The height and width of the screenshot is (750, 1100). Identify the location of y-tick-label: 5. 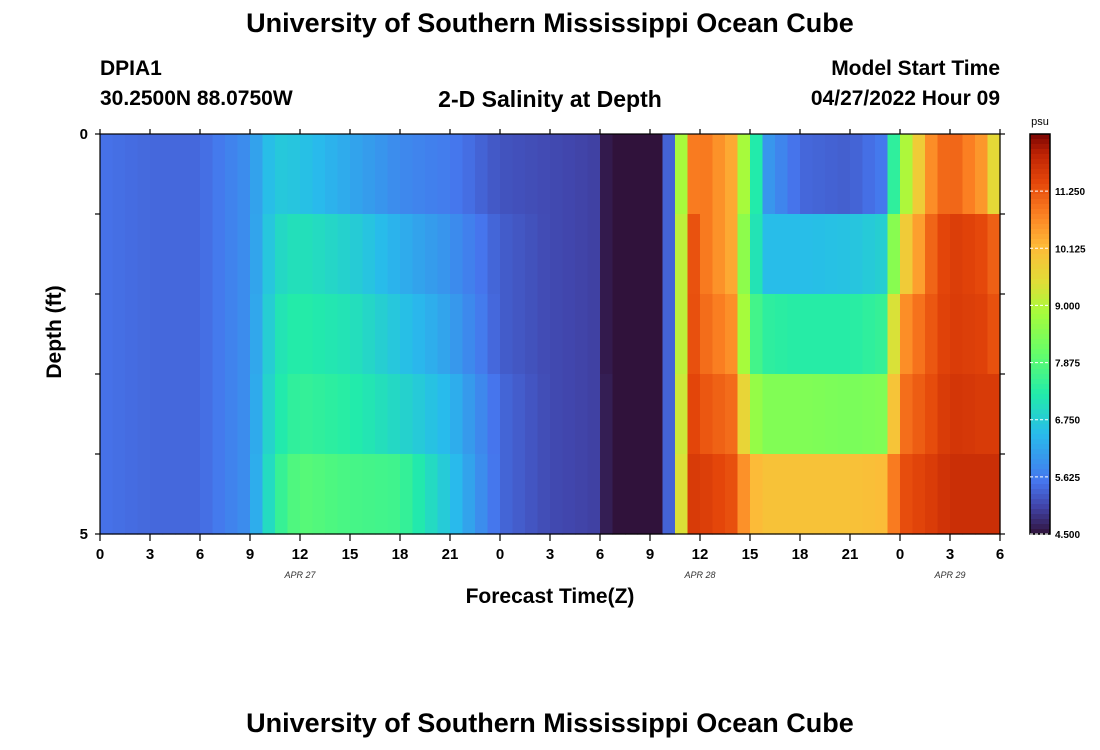
(84, 534).